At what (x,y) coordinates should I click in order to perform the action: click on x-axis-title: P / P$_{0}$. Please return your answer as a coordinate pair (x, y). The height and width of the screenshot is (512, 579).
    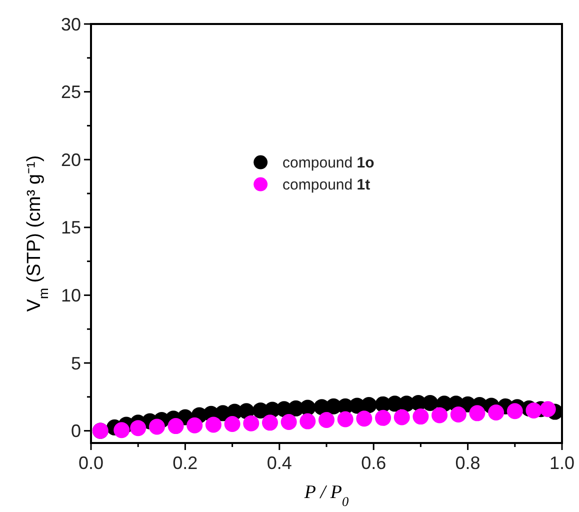
    Looking at the image, I should click on (326, 495).